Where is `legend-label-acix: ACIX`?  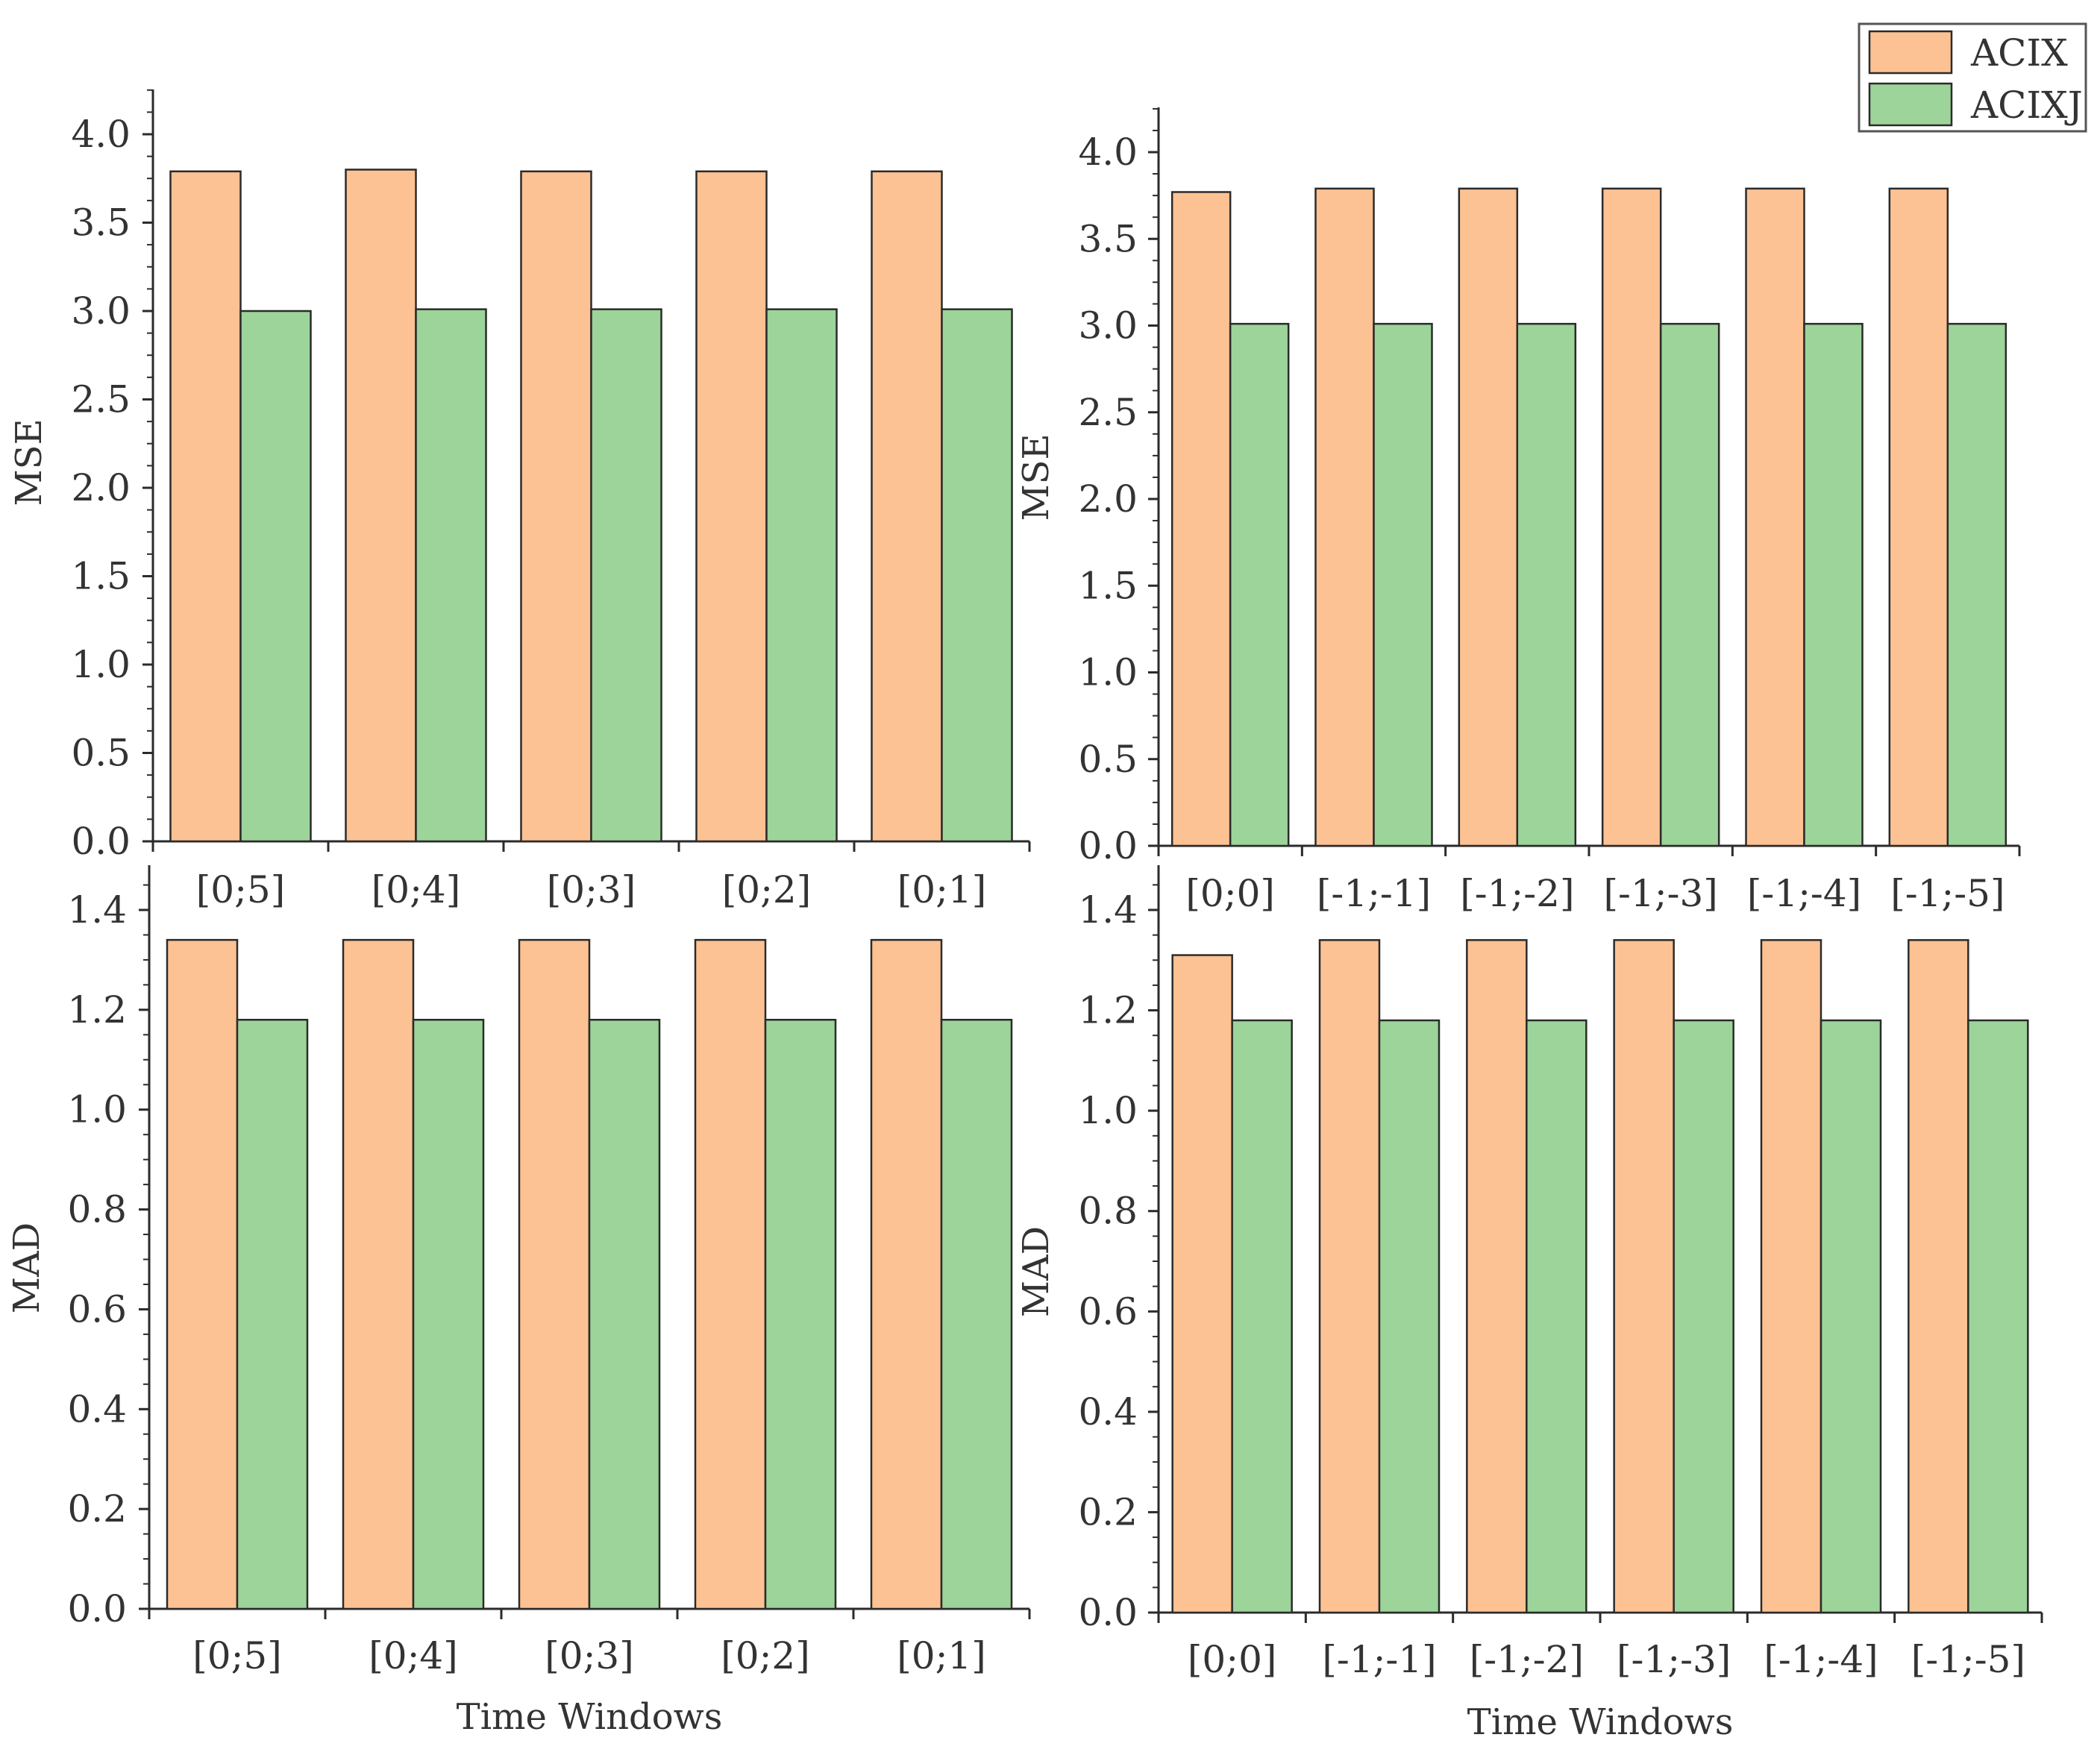
legend-label-acix: ACIX is located at coordinates (2019, 53).